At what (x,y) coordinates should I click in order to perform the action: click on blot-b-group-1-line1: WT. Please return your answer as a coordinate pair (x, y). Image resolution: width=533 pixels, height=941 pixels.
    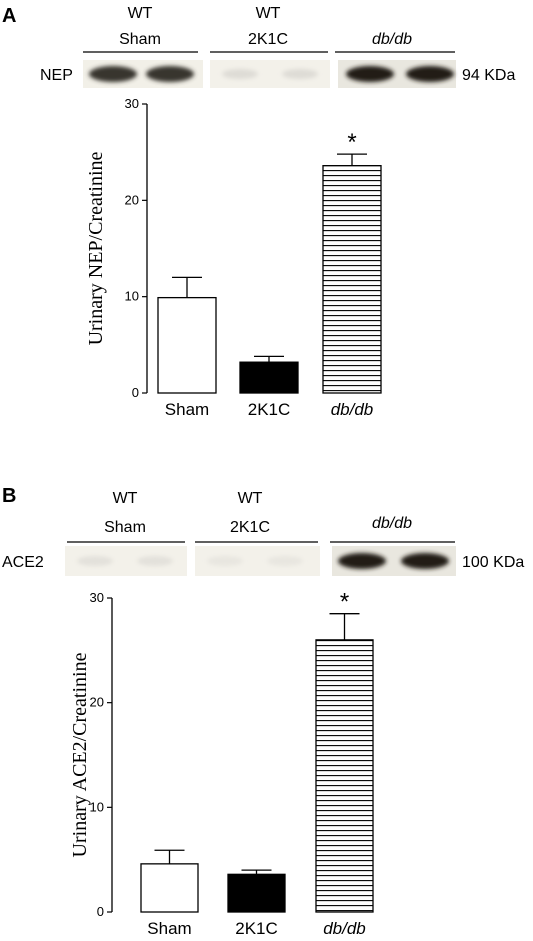
    Looking at the image, I should click on (125, 498).